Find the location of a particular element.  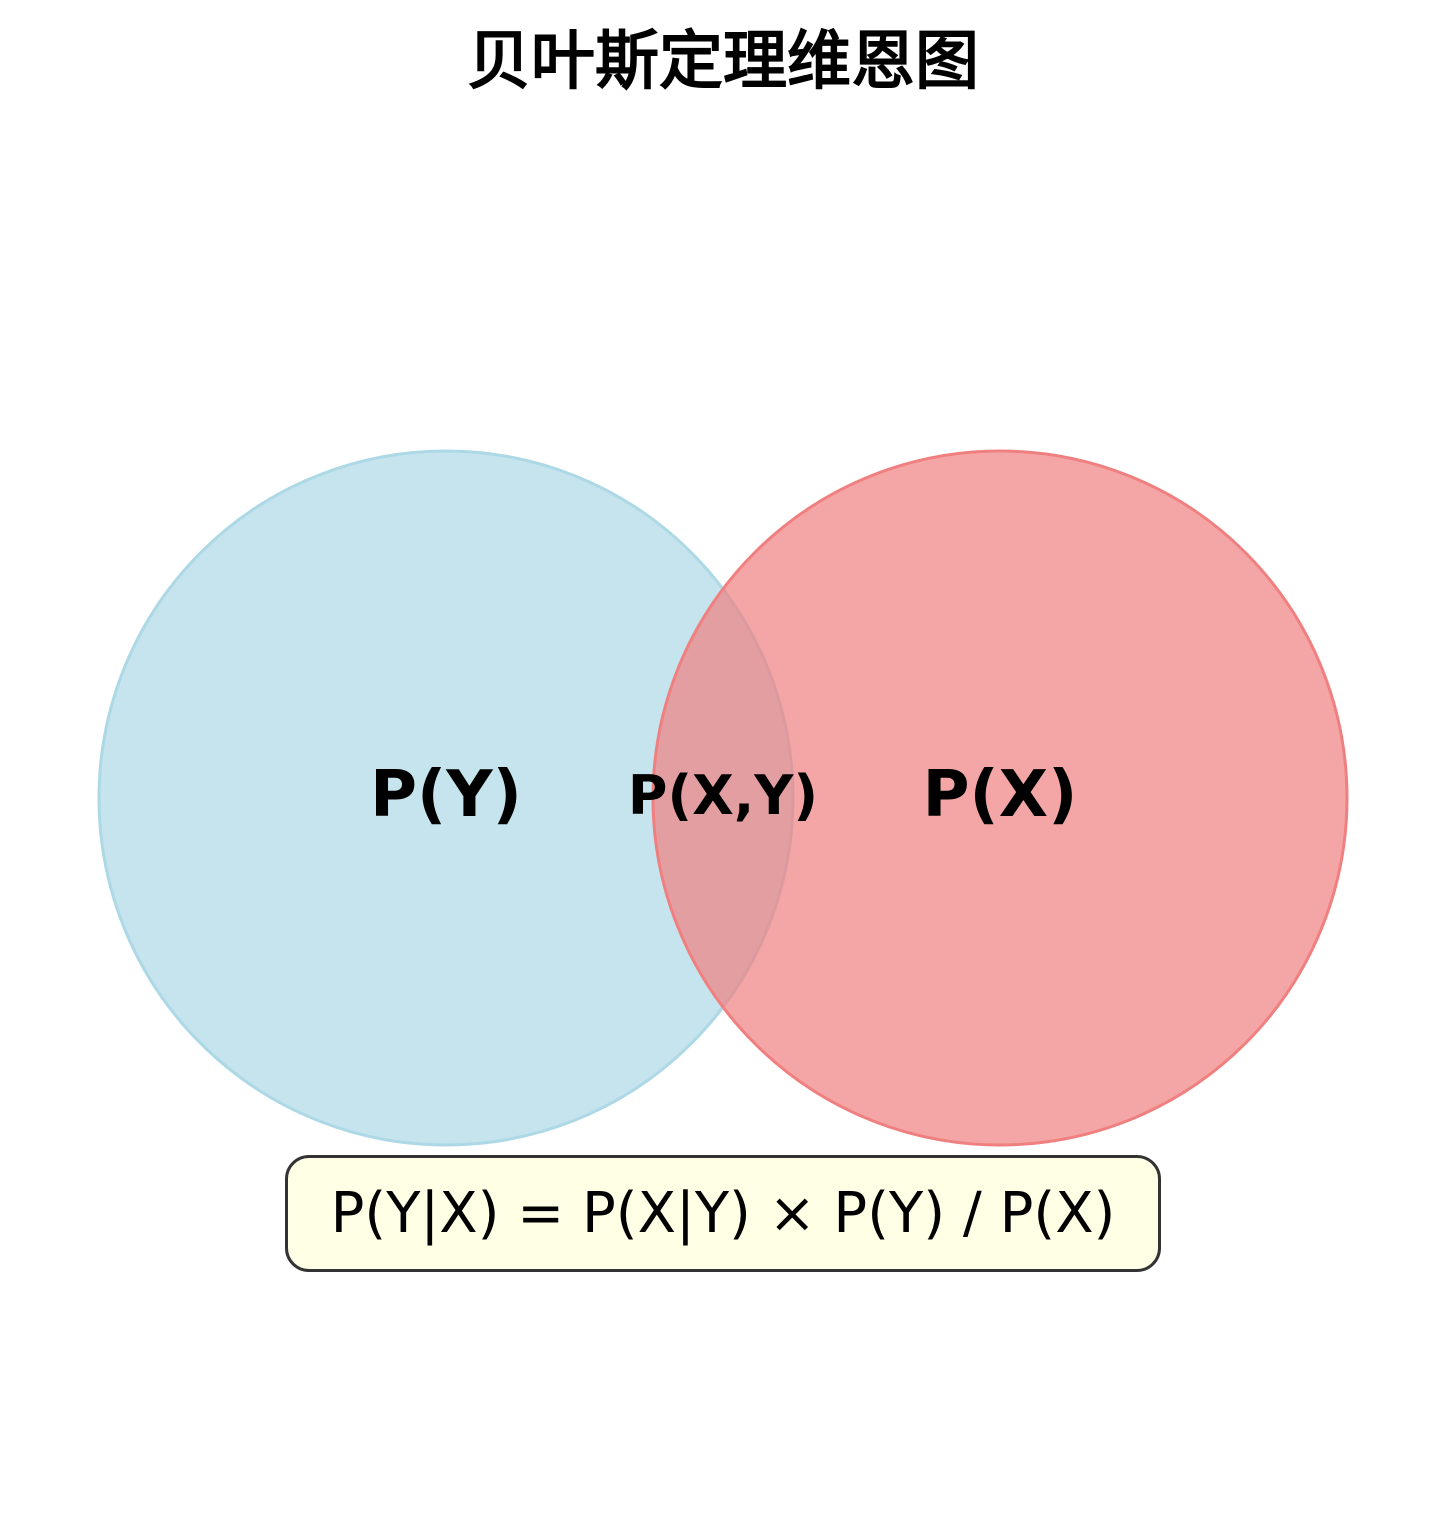

formula-box: P(Y|X) = P(X|Y) × P(Y) / P(X) is located at coordinates (723, 1213).